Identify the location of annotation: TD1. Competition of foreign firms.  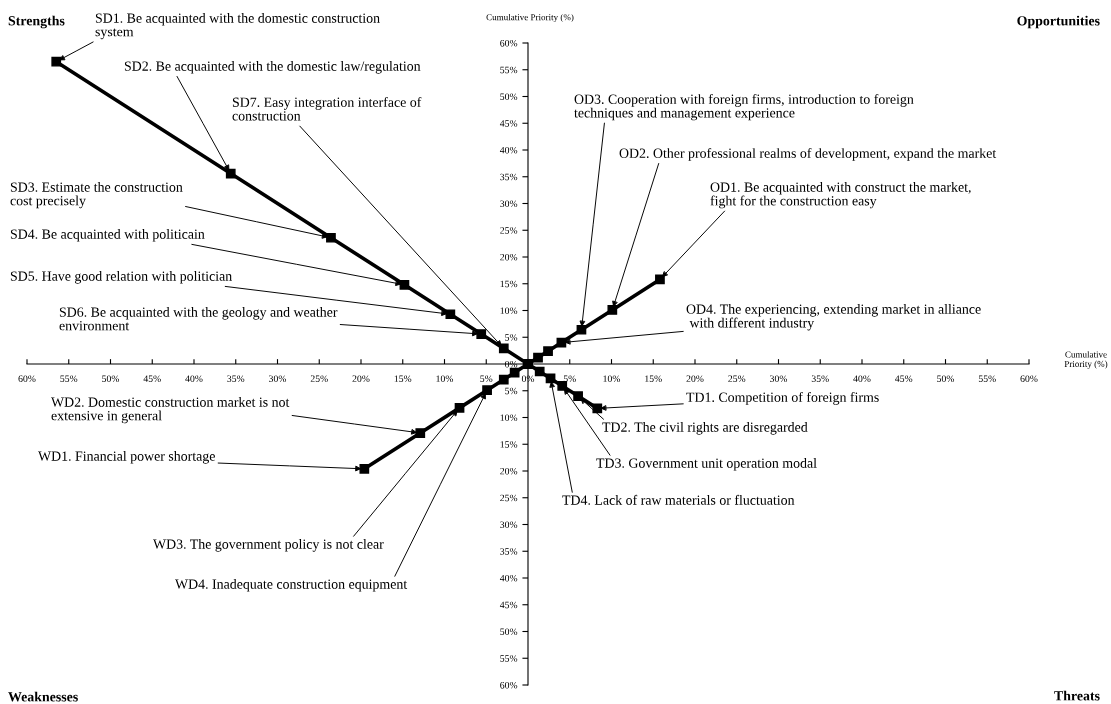
(782, 398).